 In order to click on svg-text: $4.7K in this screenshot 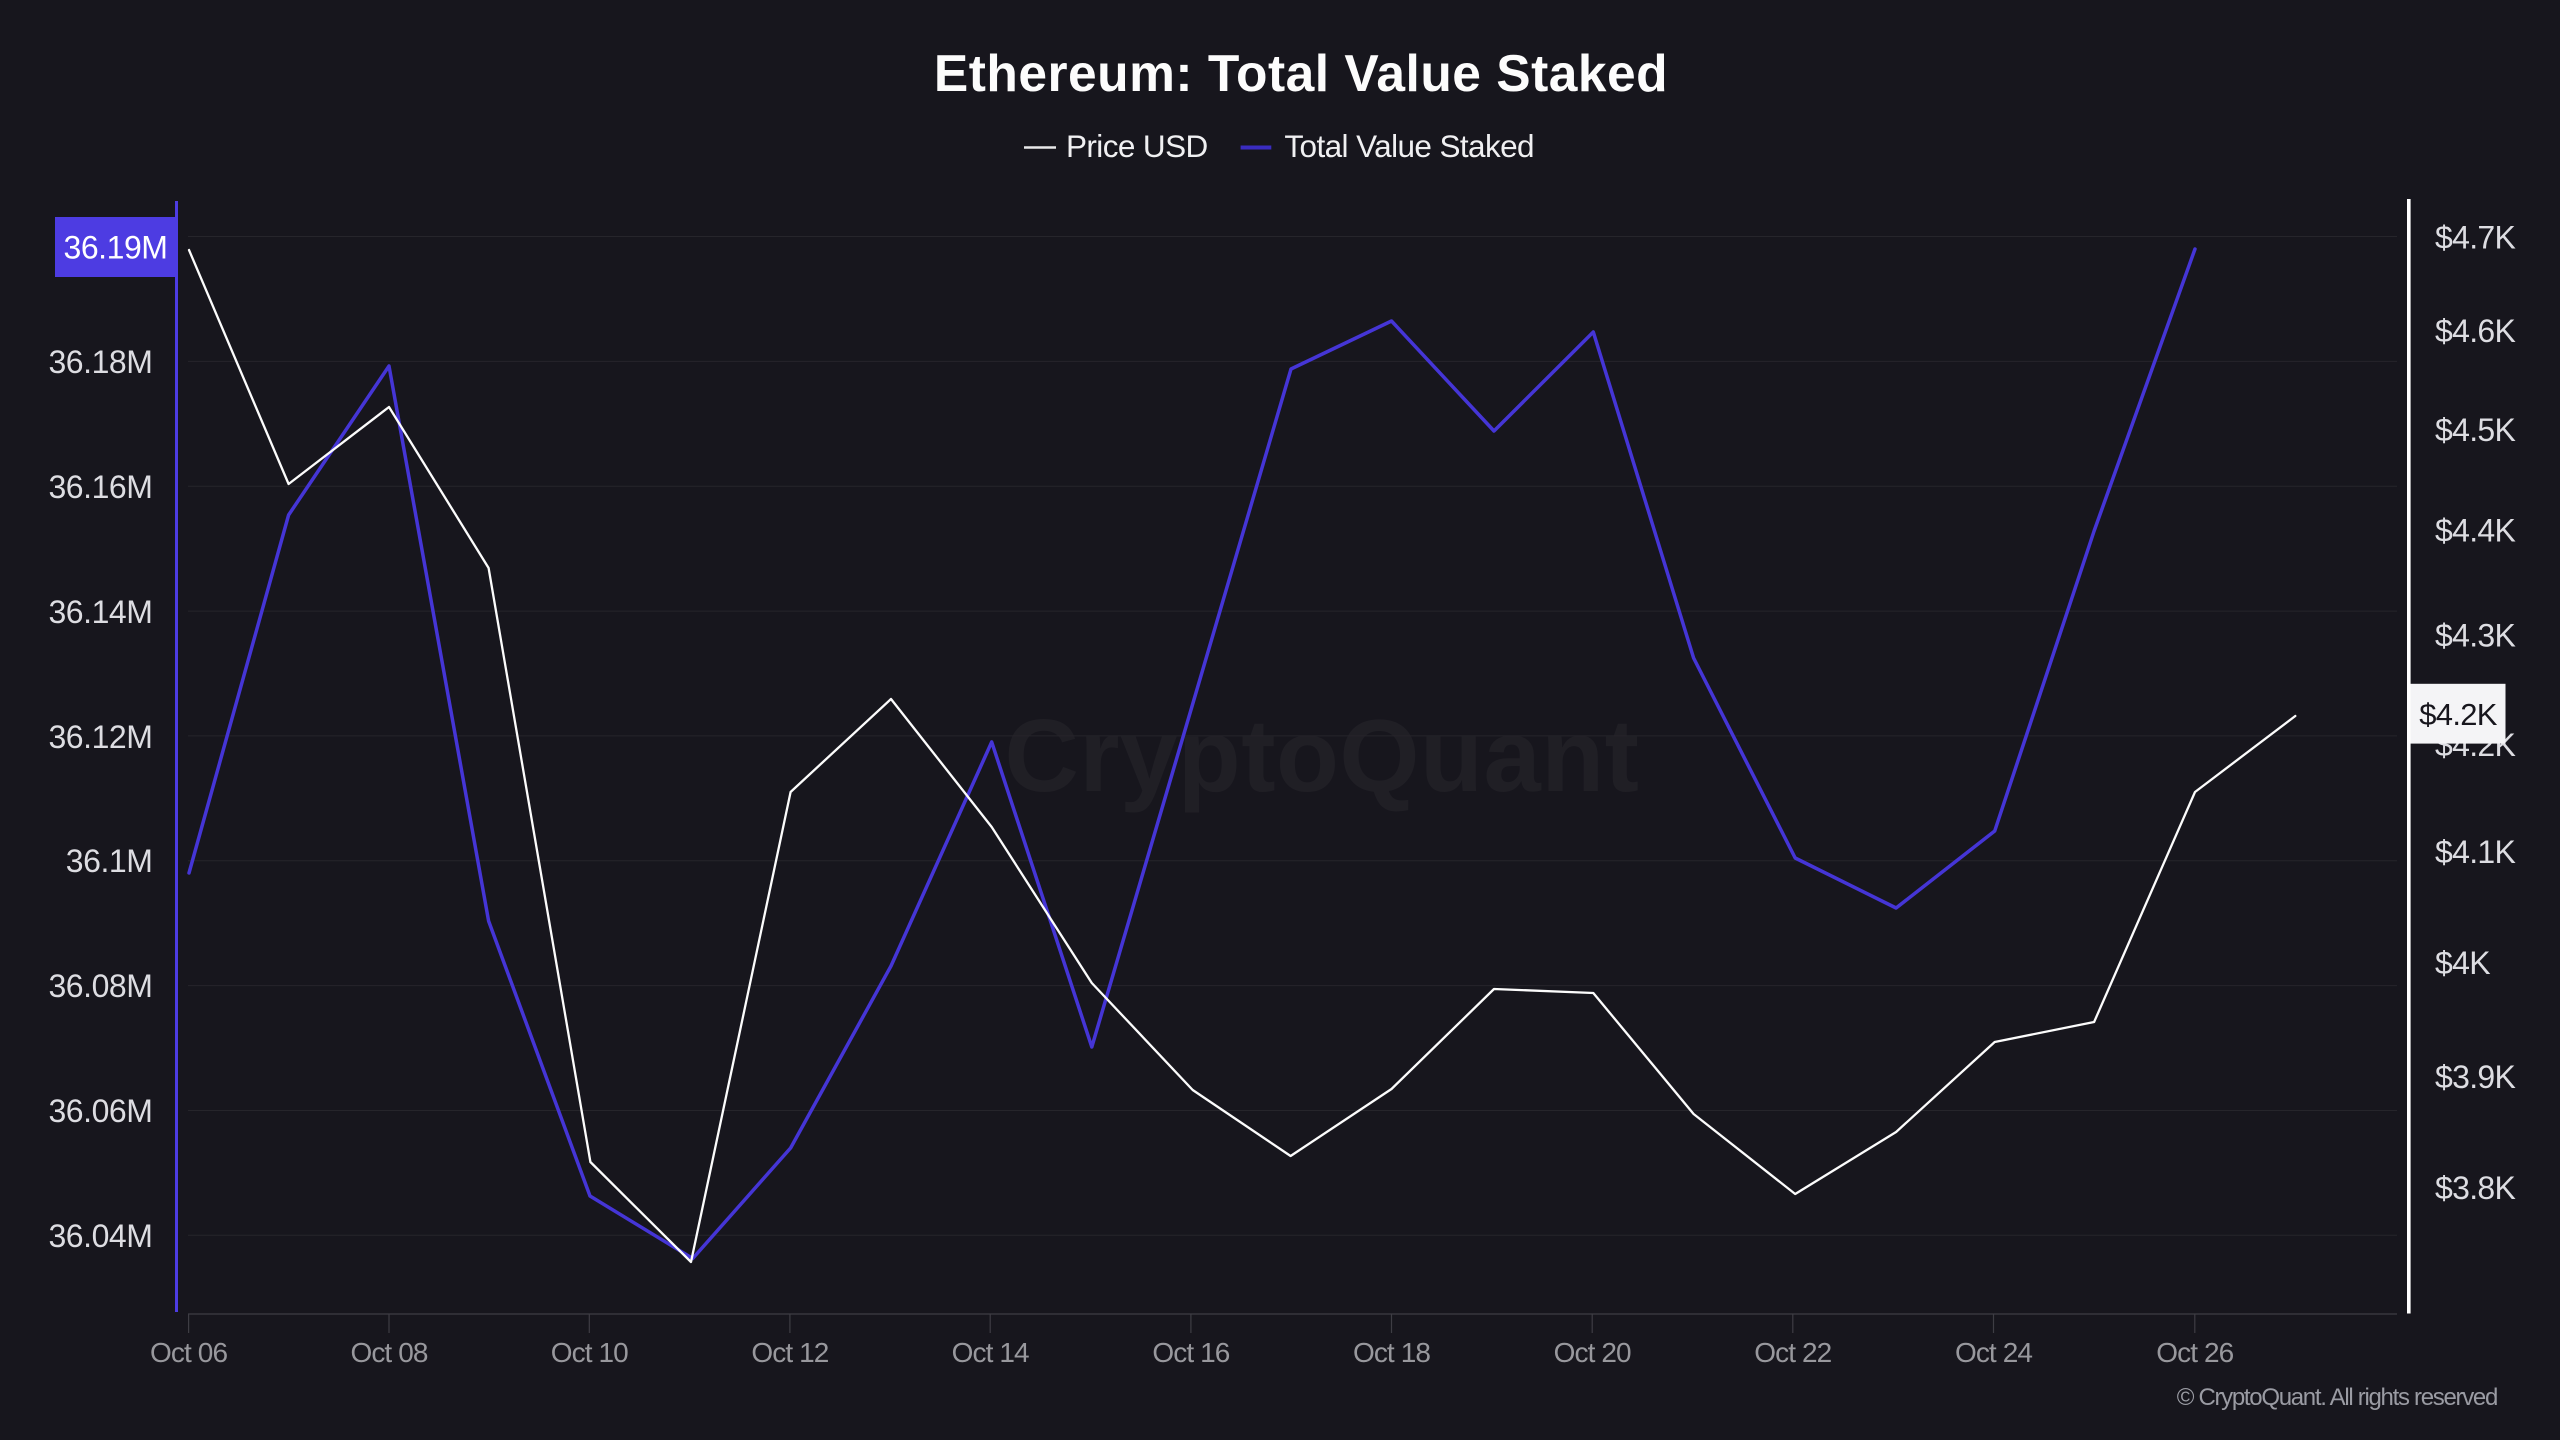, I will do `click(2475, 238)`.